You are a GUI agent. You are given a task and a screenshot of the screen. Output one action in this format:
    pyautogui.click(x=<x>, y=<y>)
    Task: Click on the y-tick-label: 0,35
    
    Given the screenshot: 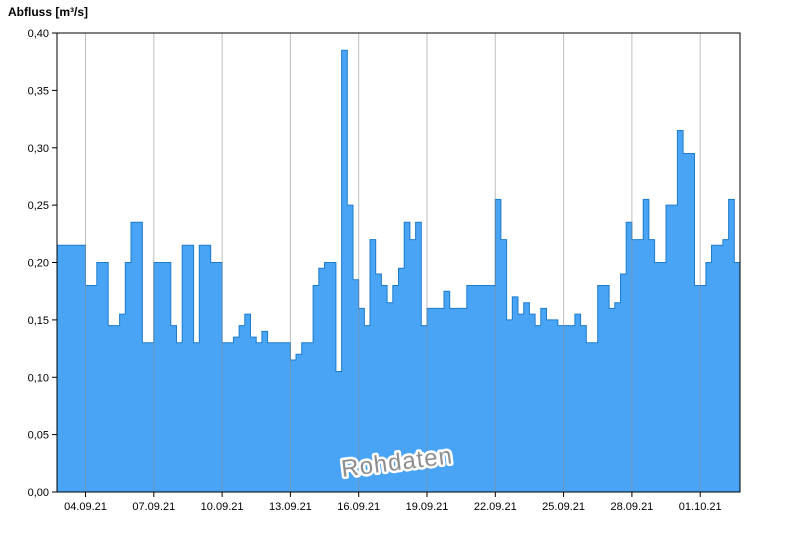 What is the action you would take?
    pyautogui.click(x=38, y=91)
    